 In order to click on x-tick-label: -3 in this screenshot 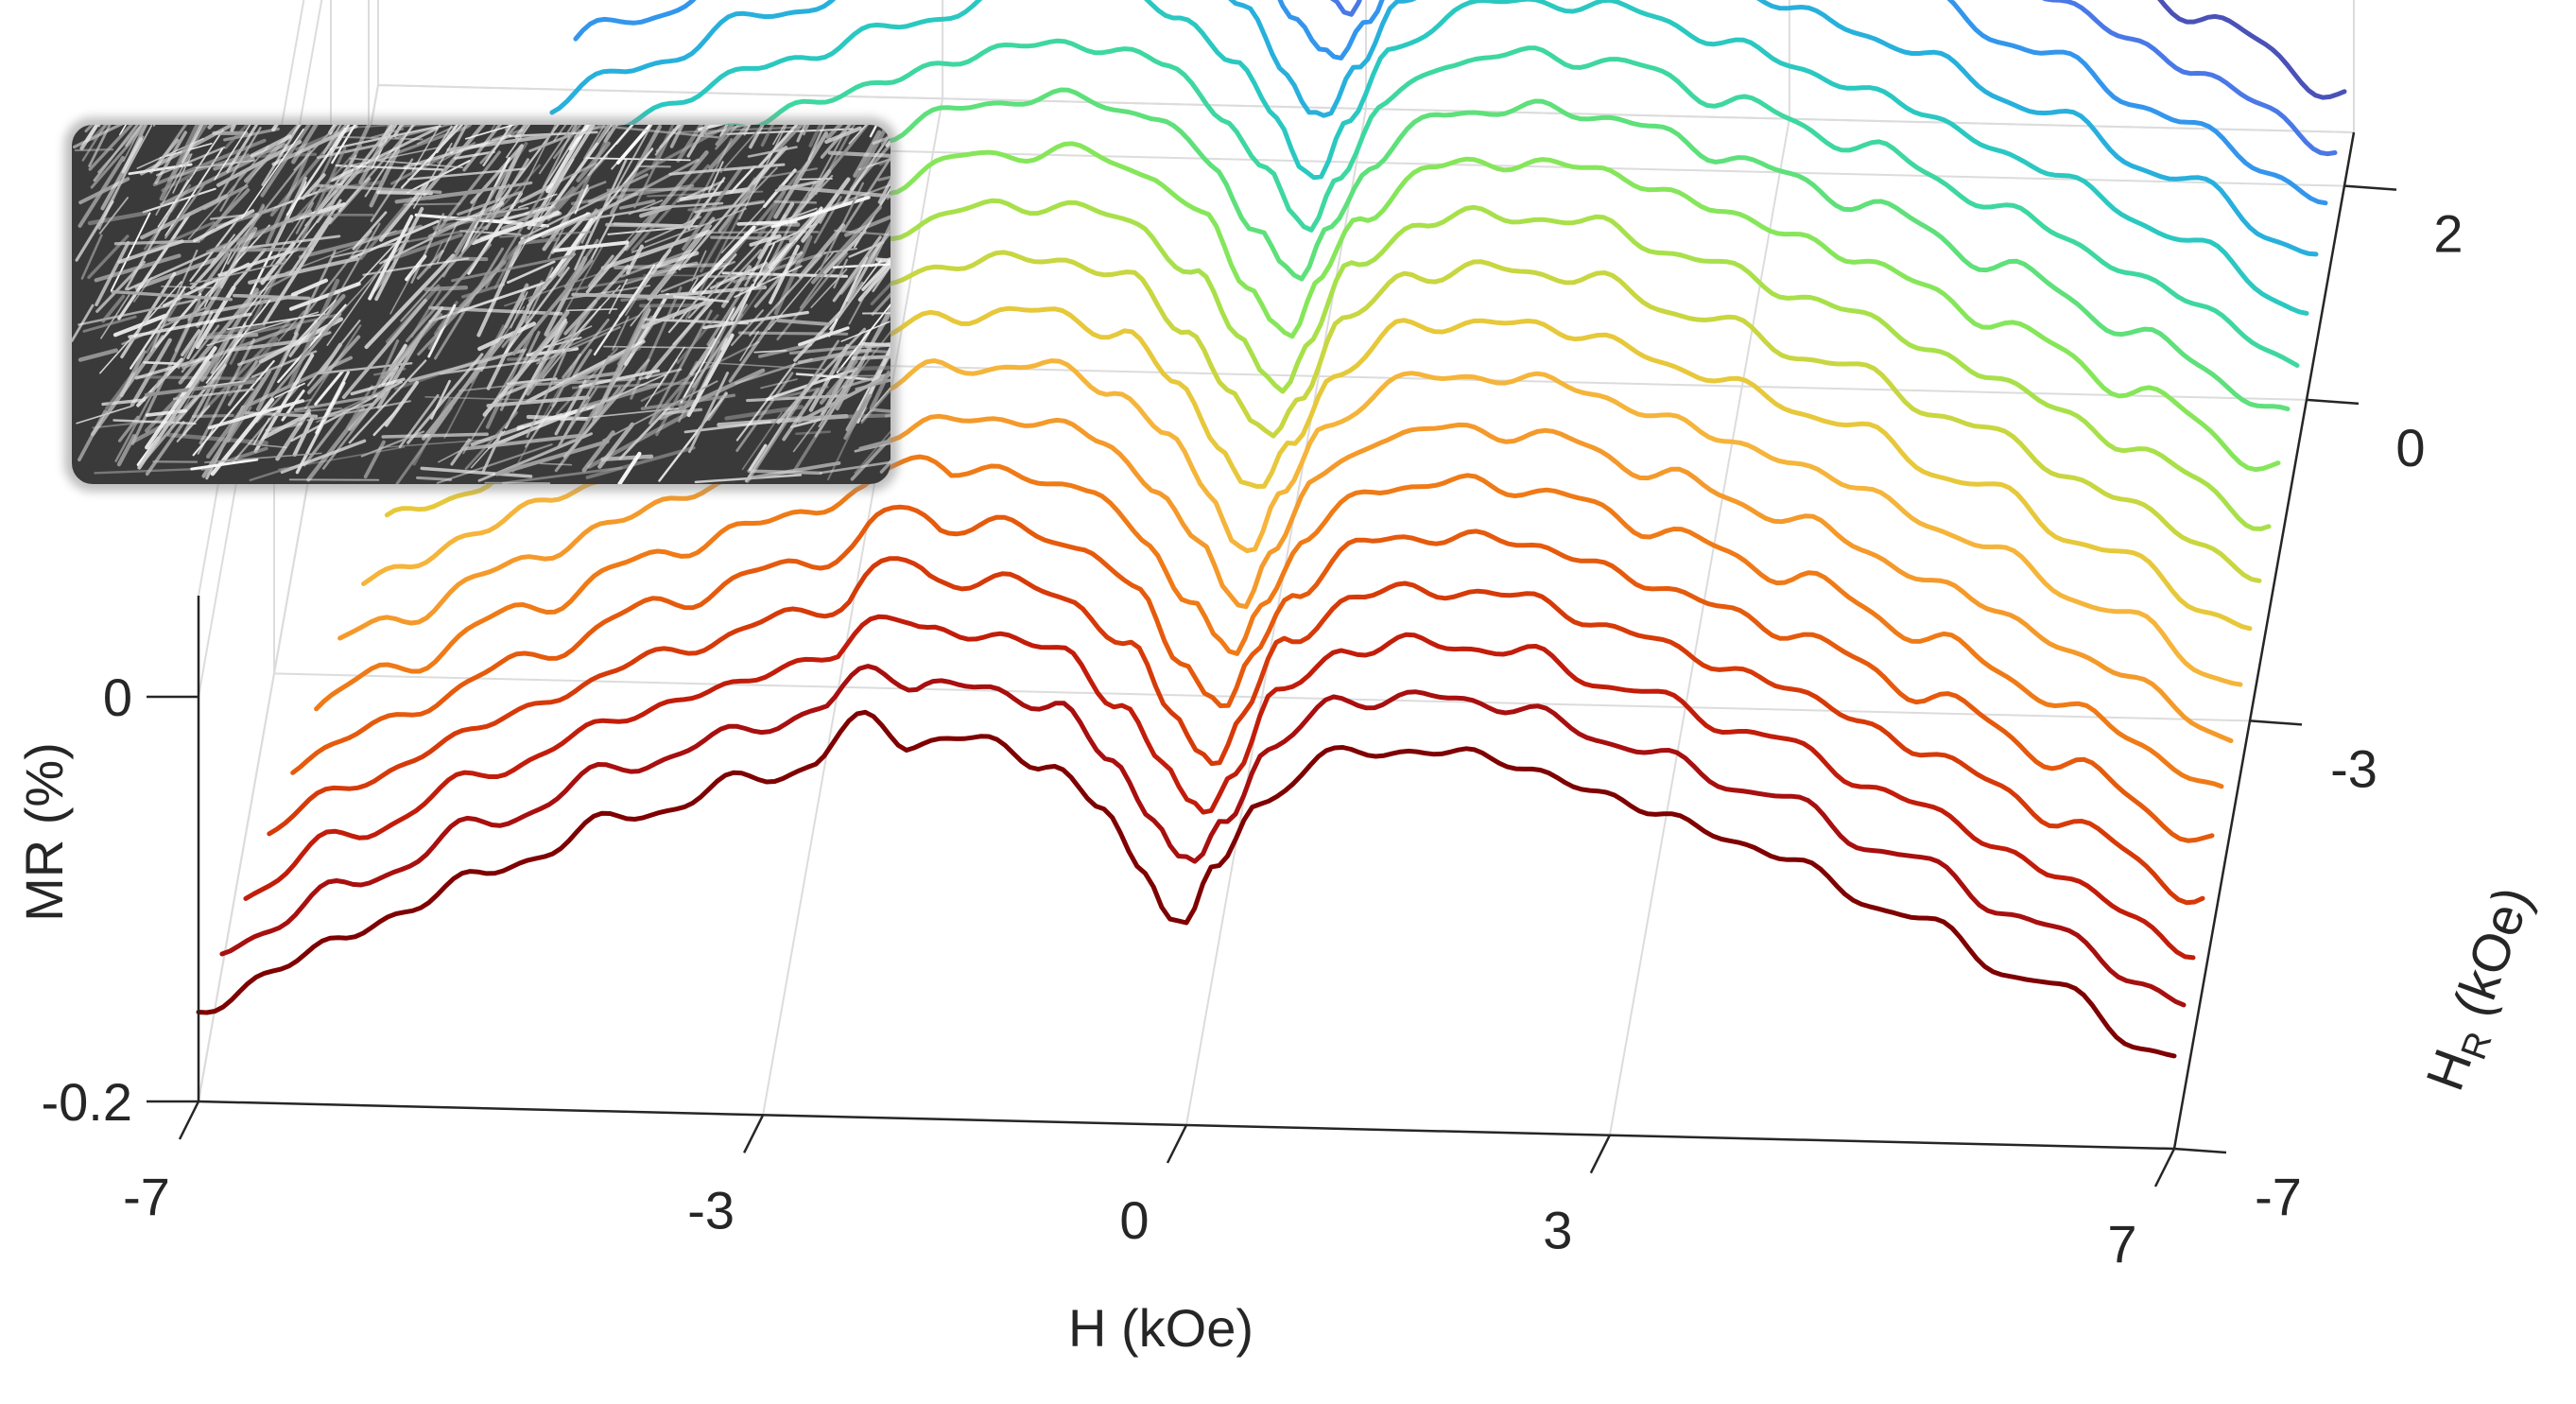, I will do `click(711, 1209)`.